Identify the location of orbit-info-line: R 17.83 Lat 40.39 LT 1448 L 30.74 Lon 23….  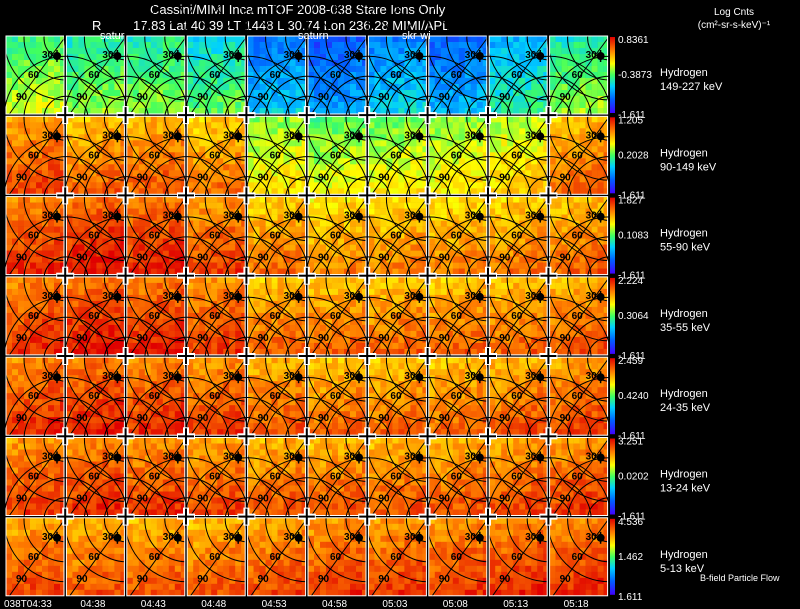
(270, 25).